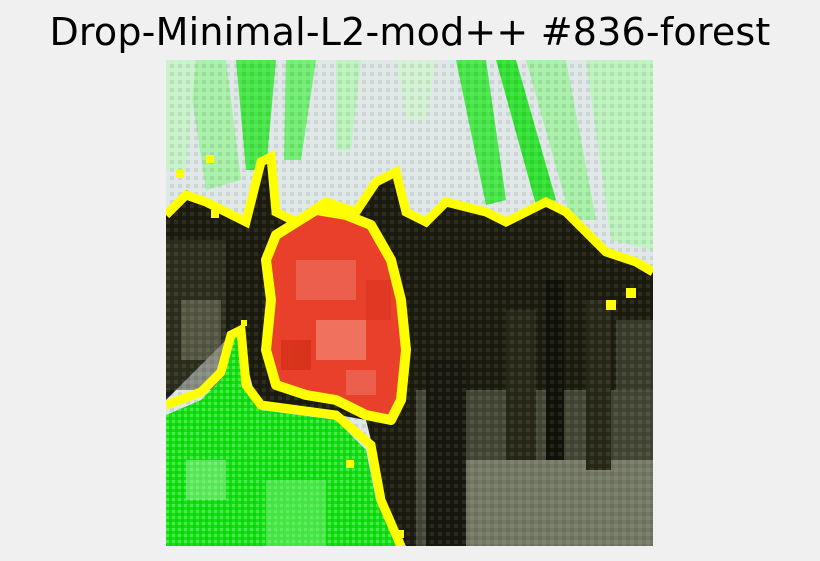  Describe the element at coordinates (409, 213) in the screenshot. I see `yellow-tree-boundary` at that location.